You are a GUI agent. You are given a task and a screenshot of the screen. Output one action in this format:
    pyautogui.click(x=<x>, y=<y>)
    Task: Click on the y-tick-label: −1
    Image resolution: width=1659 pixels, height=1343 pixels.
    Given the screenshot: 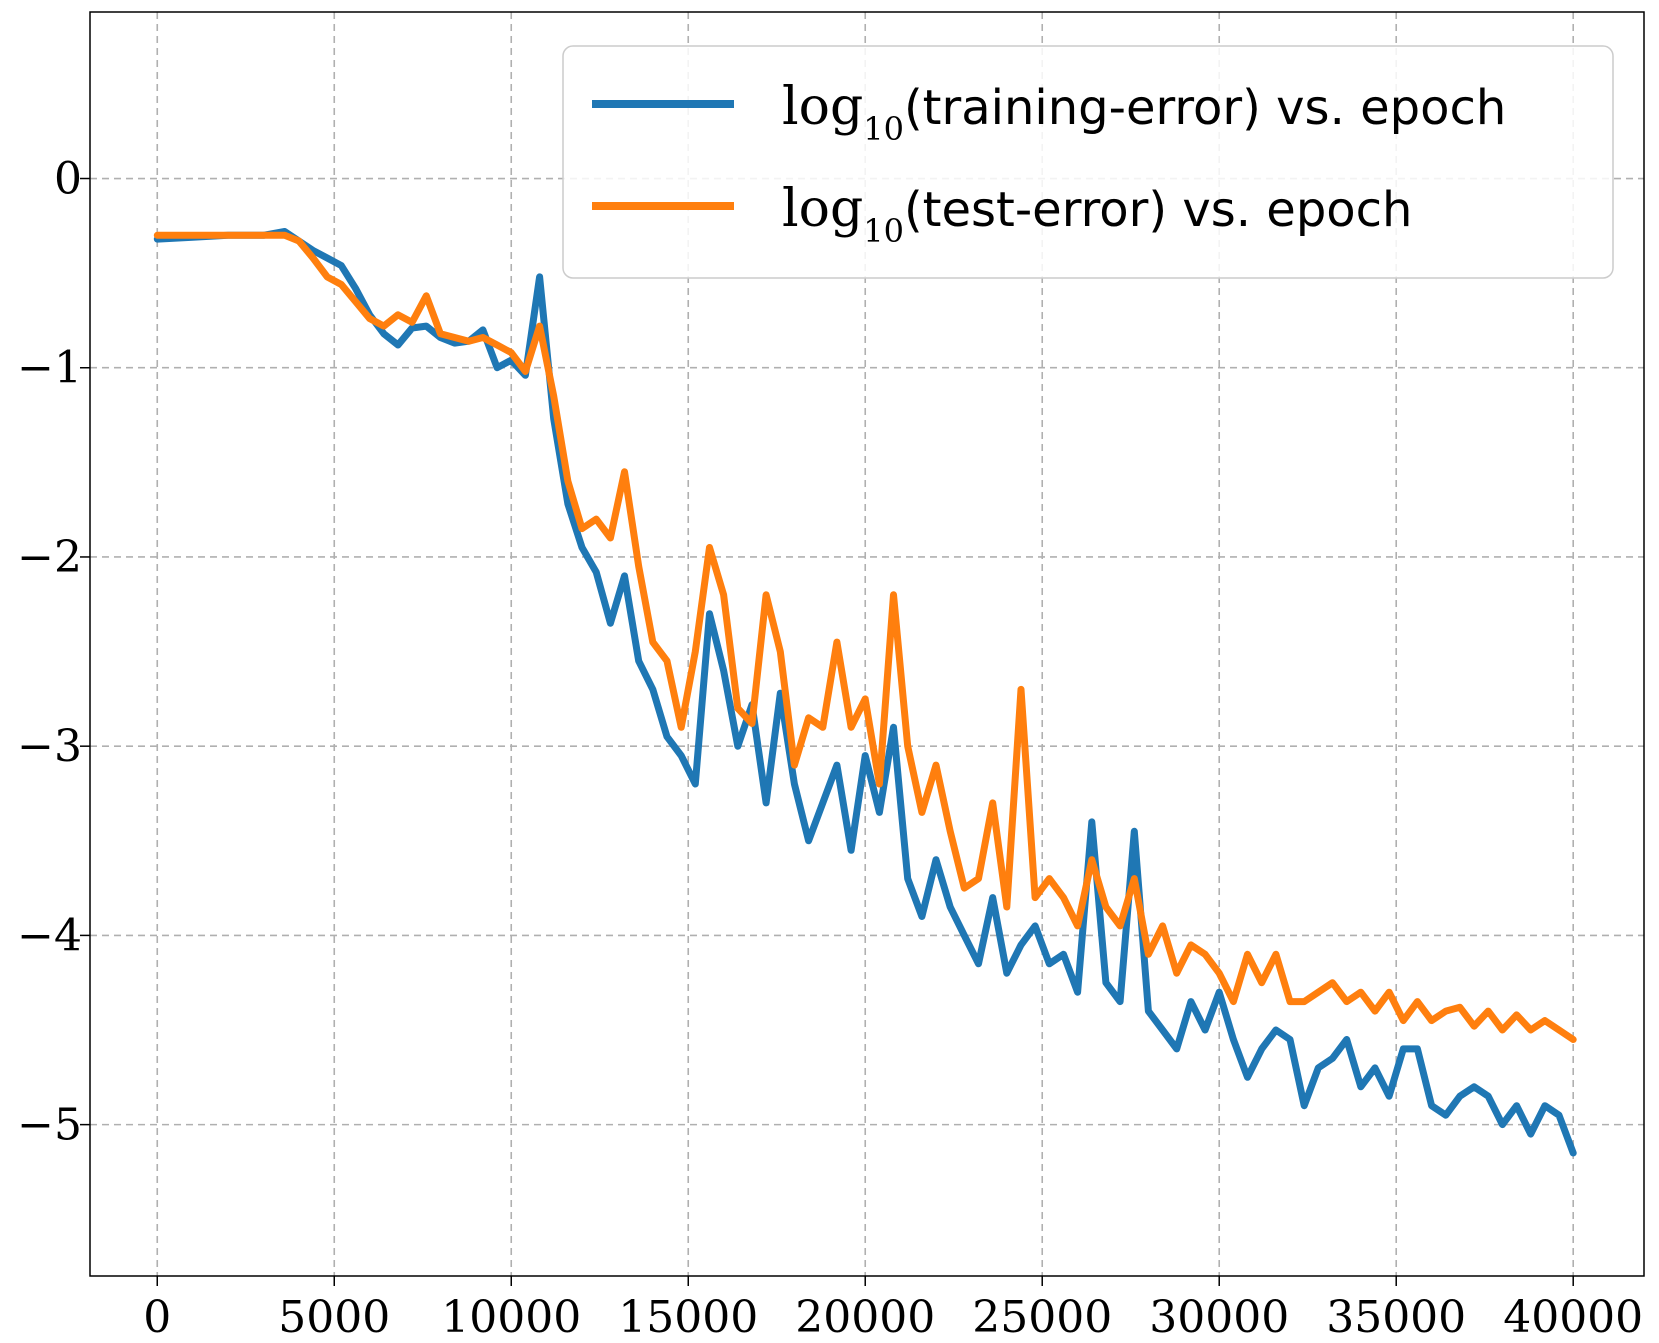 What is the action you would take?
    pyautogui.click(x=49, y=368)
    